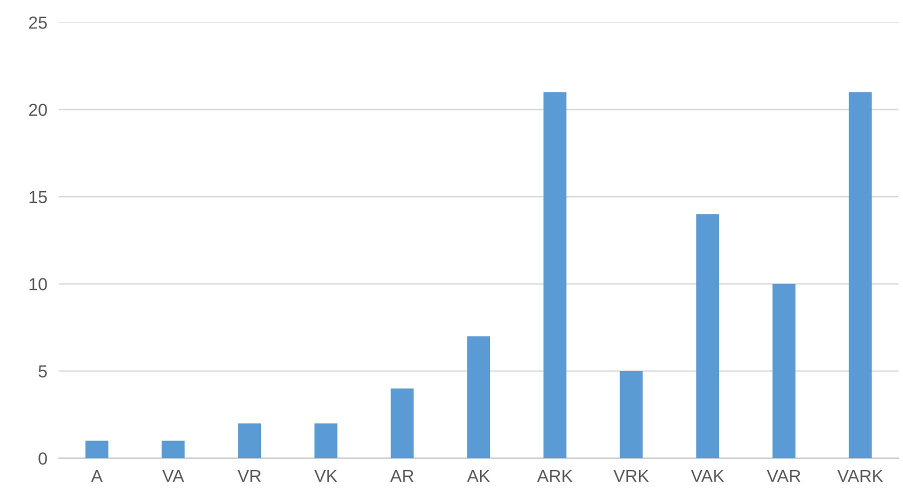  I want to click on x-tick-label: VRK, so click(631, 476).